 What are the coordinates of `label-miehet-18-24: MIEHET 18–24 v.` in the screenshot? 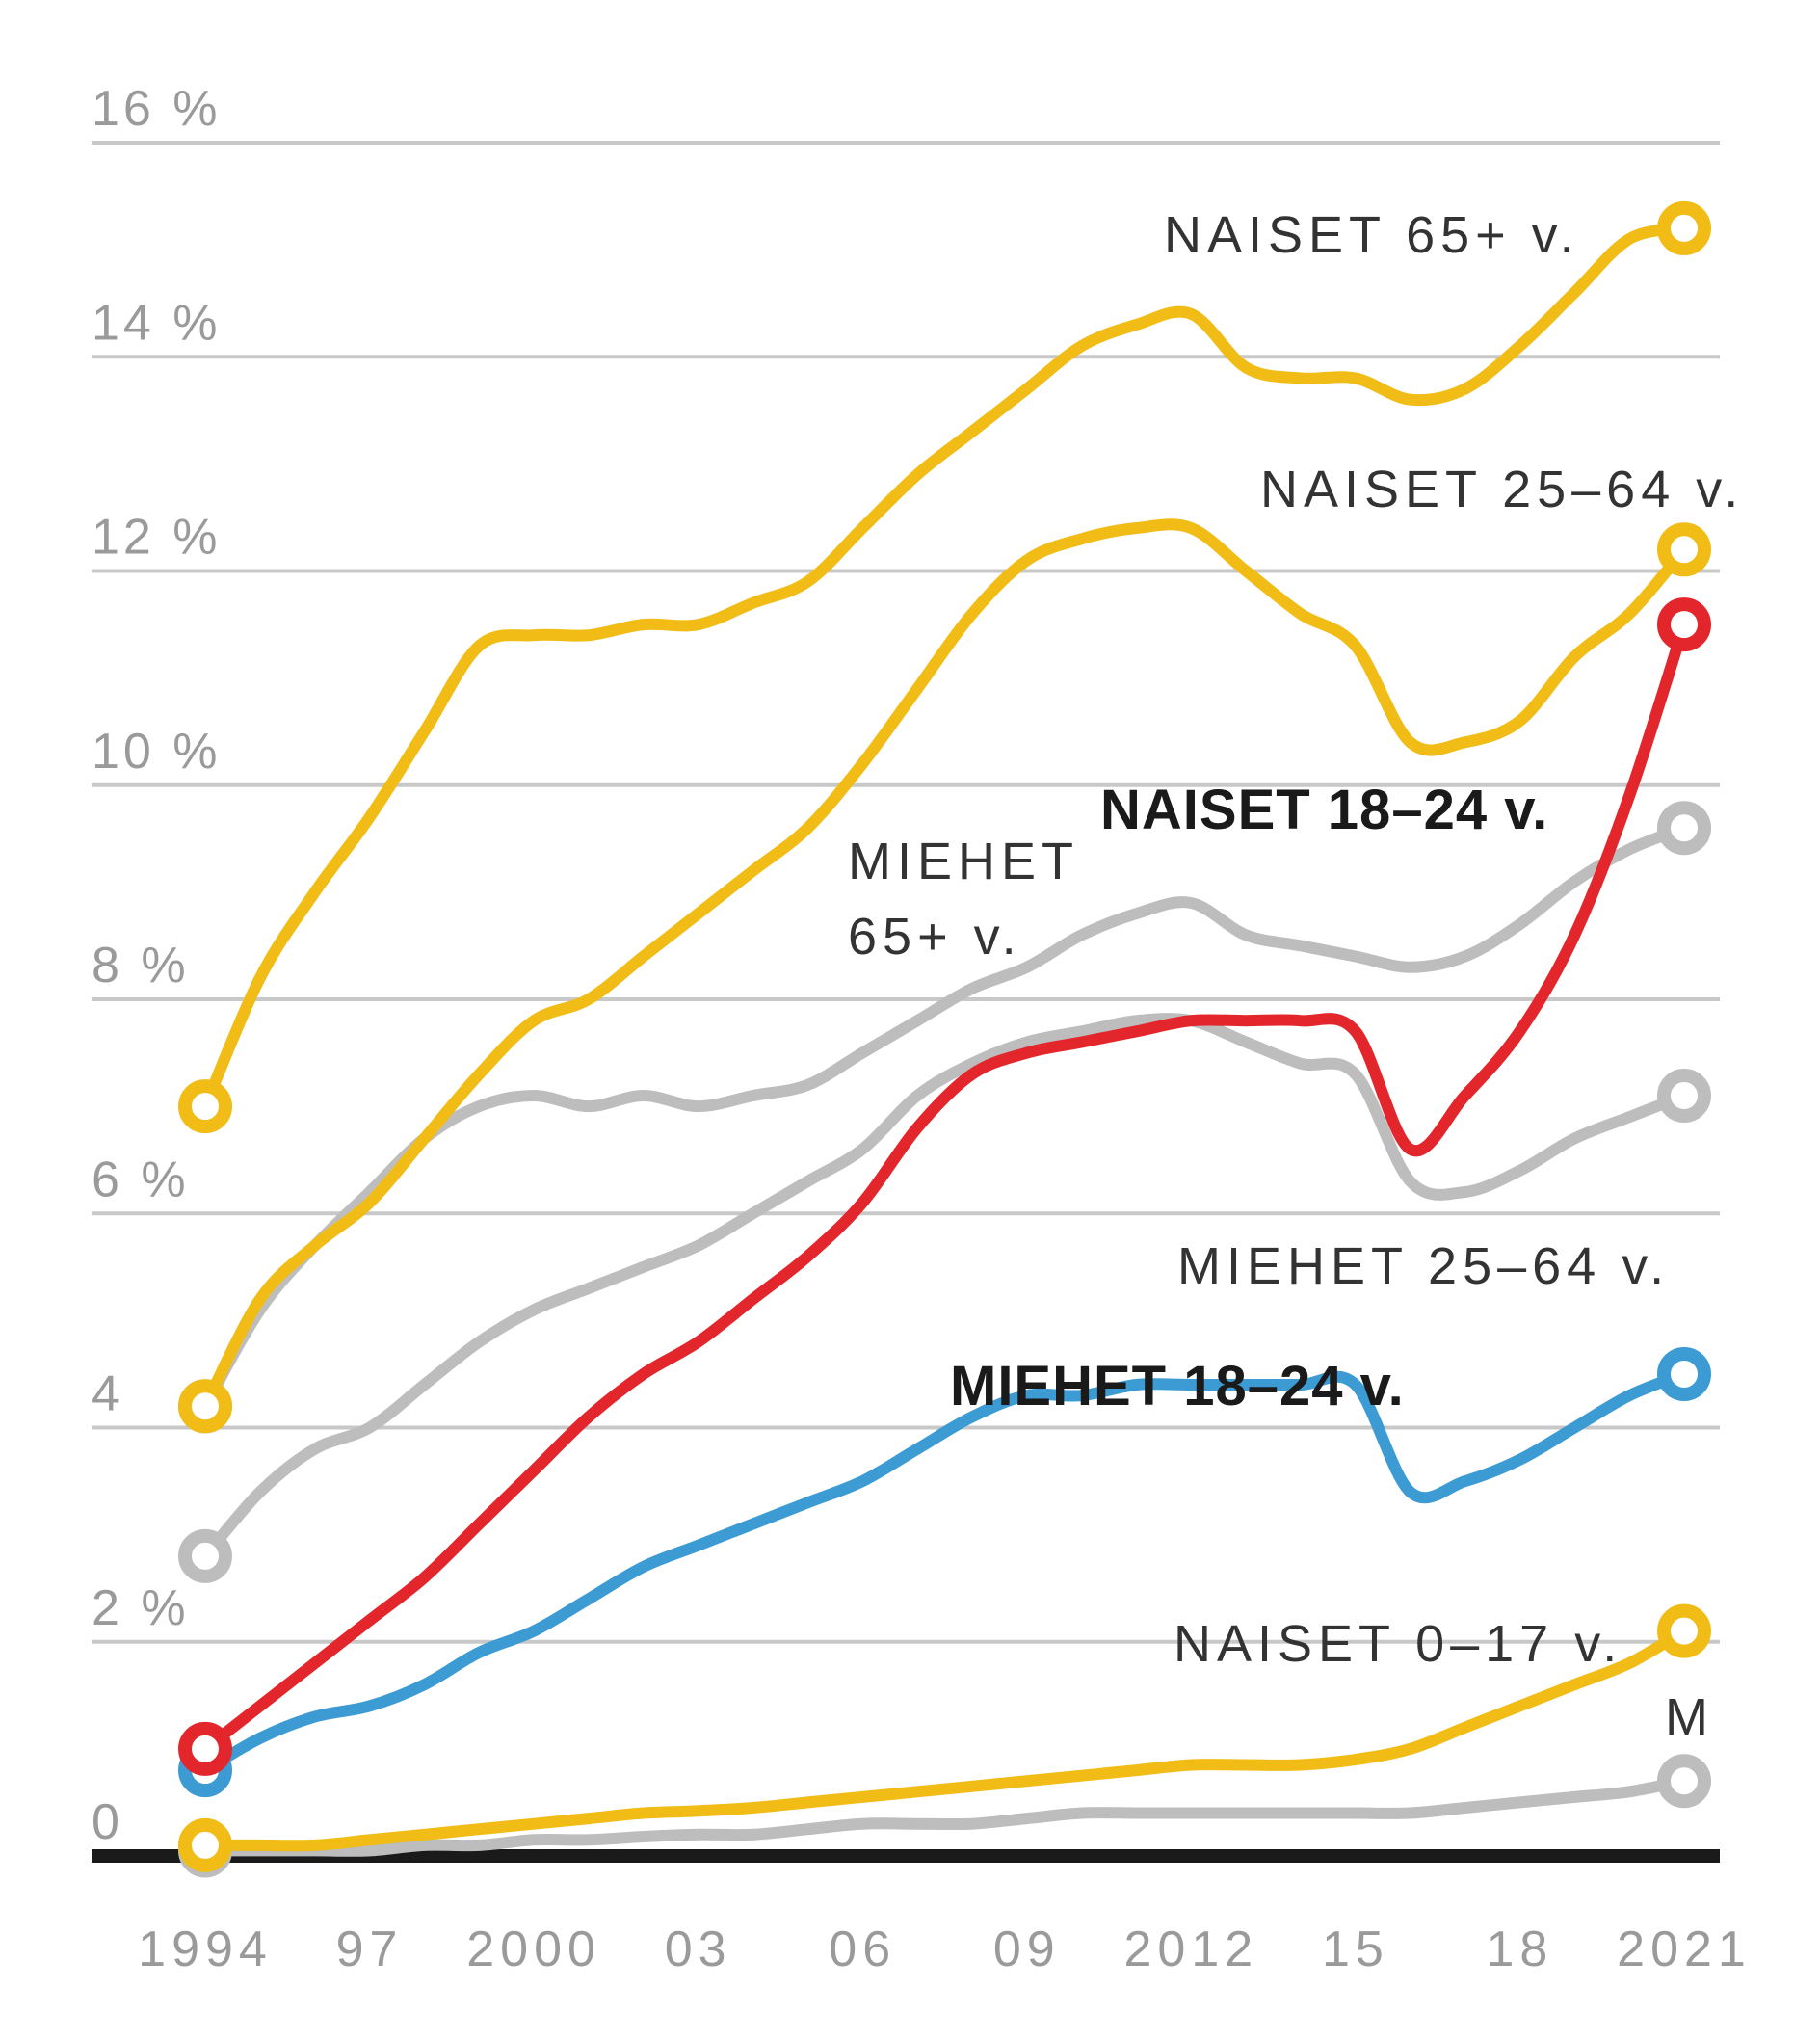 It's located at (1178, 1386).